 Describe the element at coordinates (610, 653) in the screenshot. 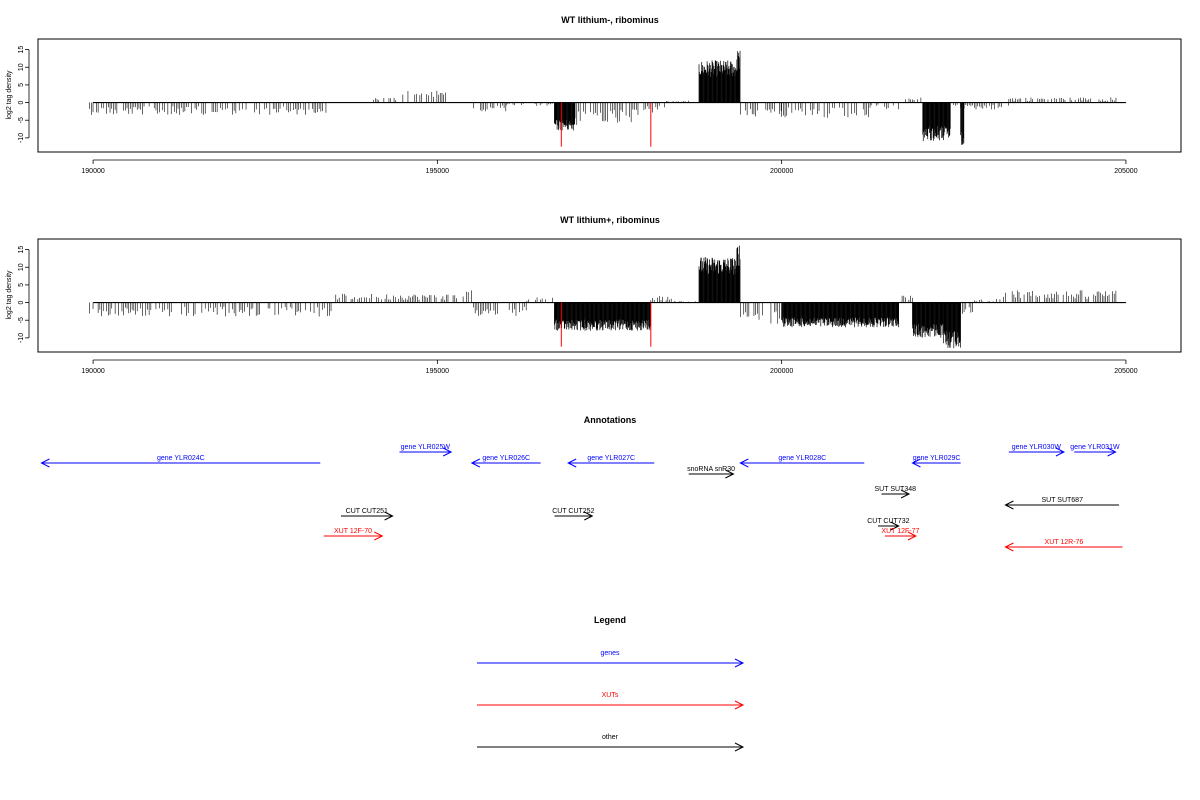

I see `legend-label: genes` at that location.